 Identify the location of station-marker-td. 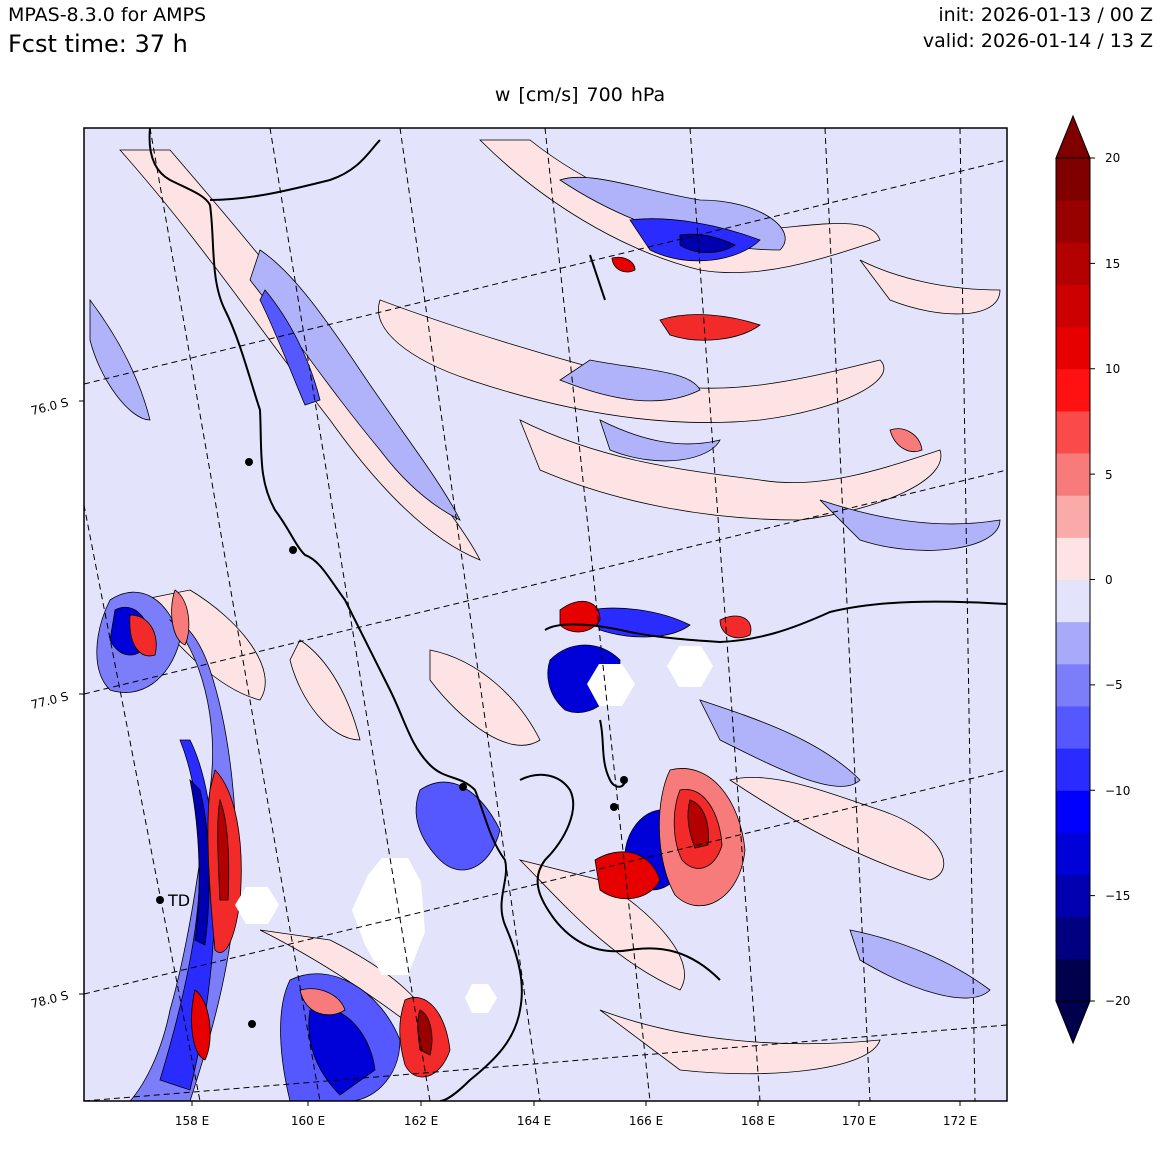
(160, 900).